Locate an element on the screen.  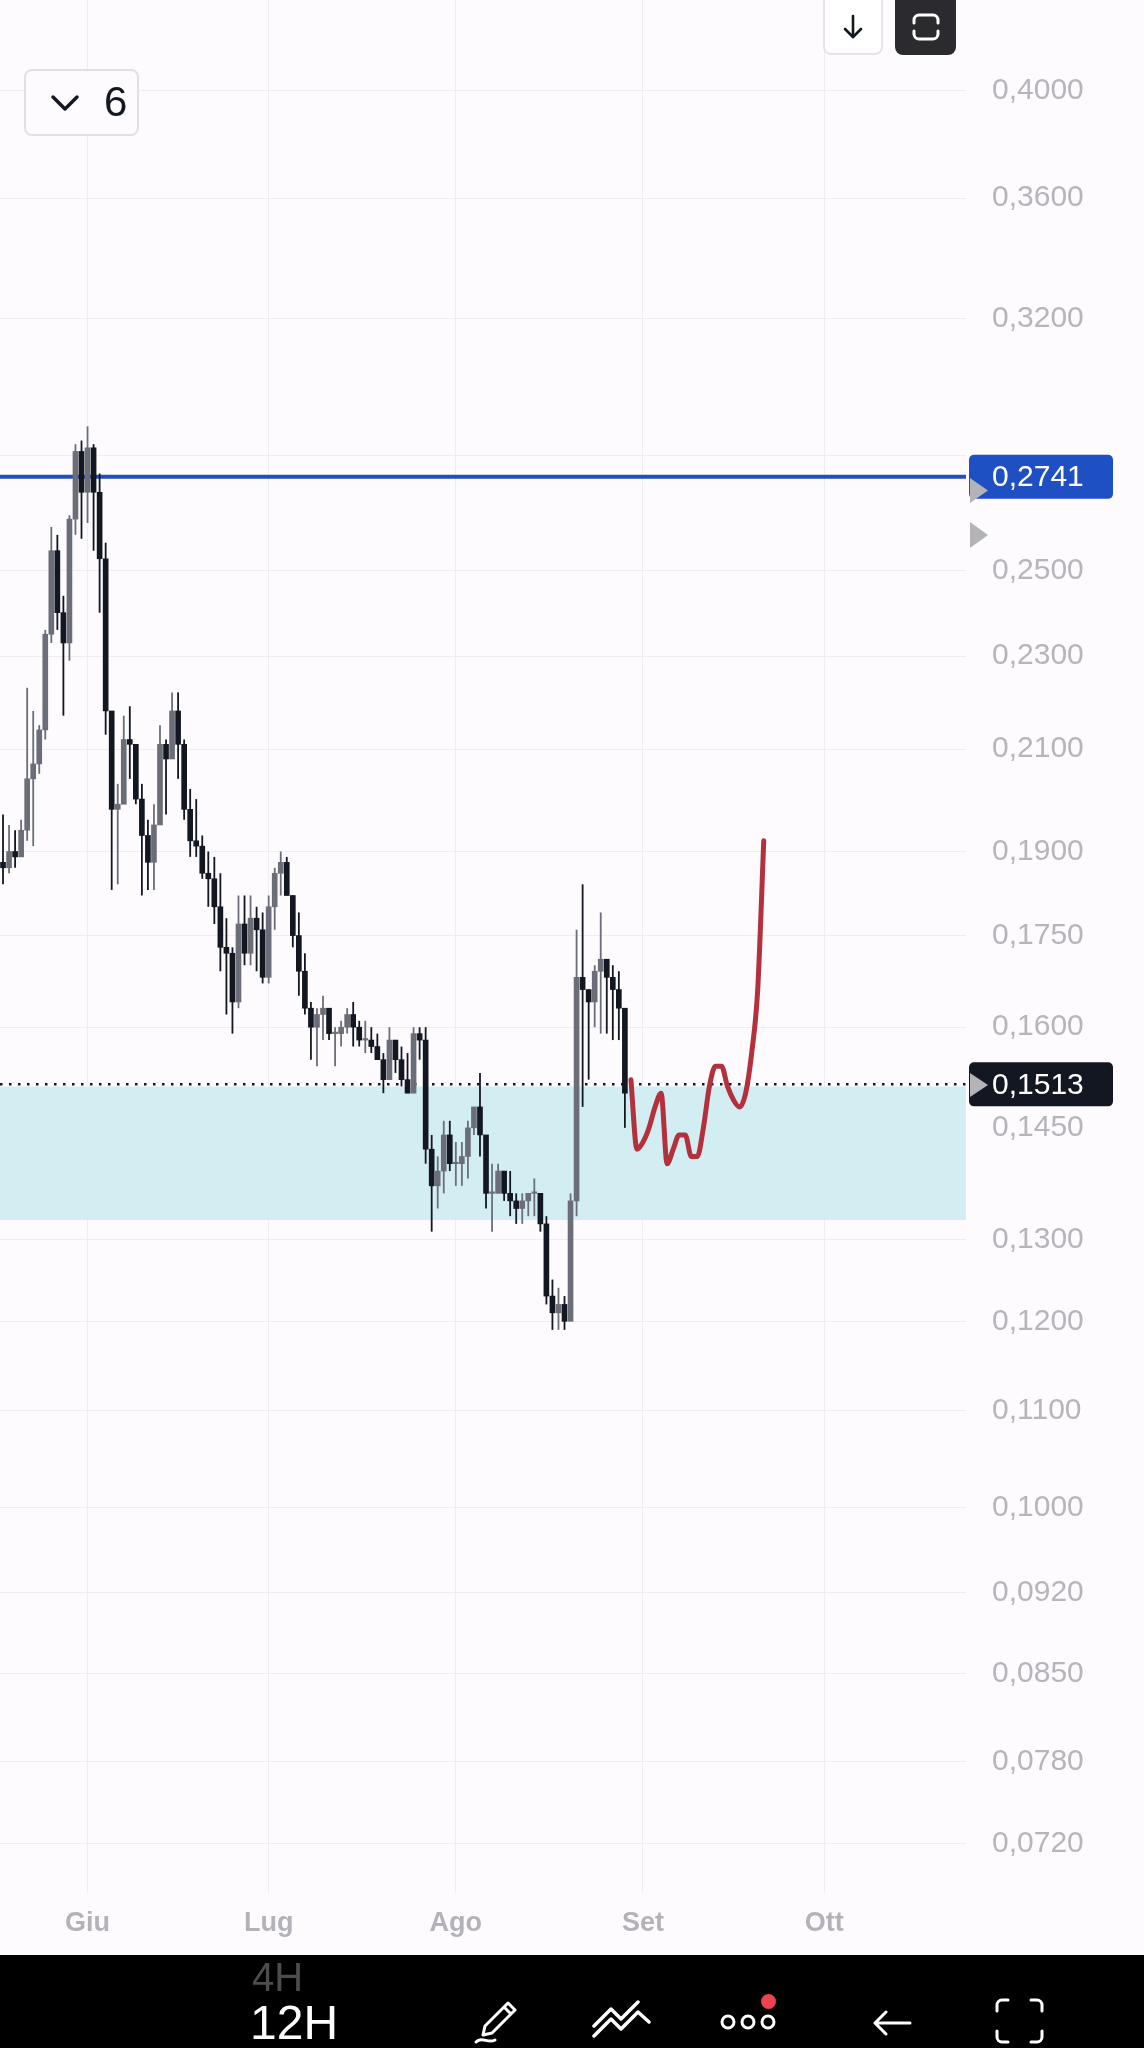
toolbar: 4H 12H is located at coordinates (572, 2001).